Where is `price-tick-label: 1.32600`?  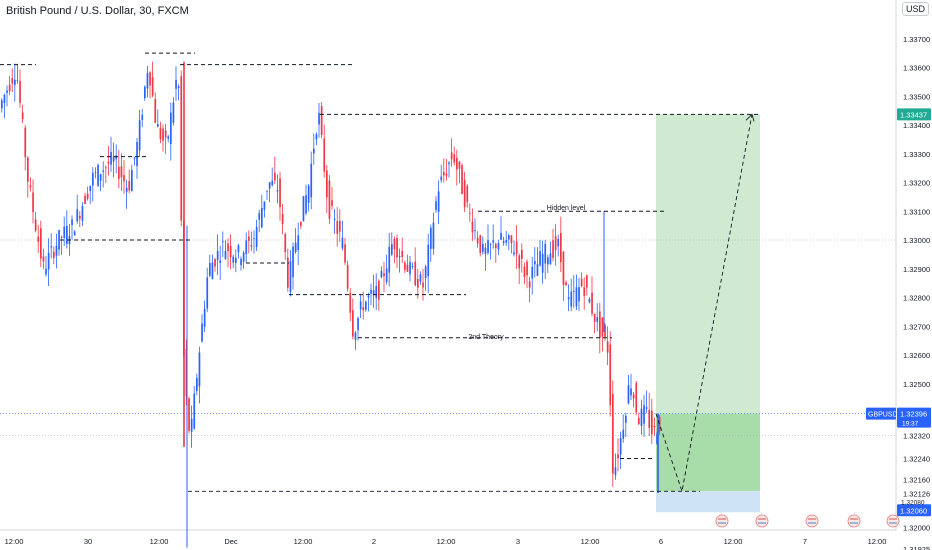
price-tick-label: 1.32600 is located at coordinates (916, 355).